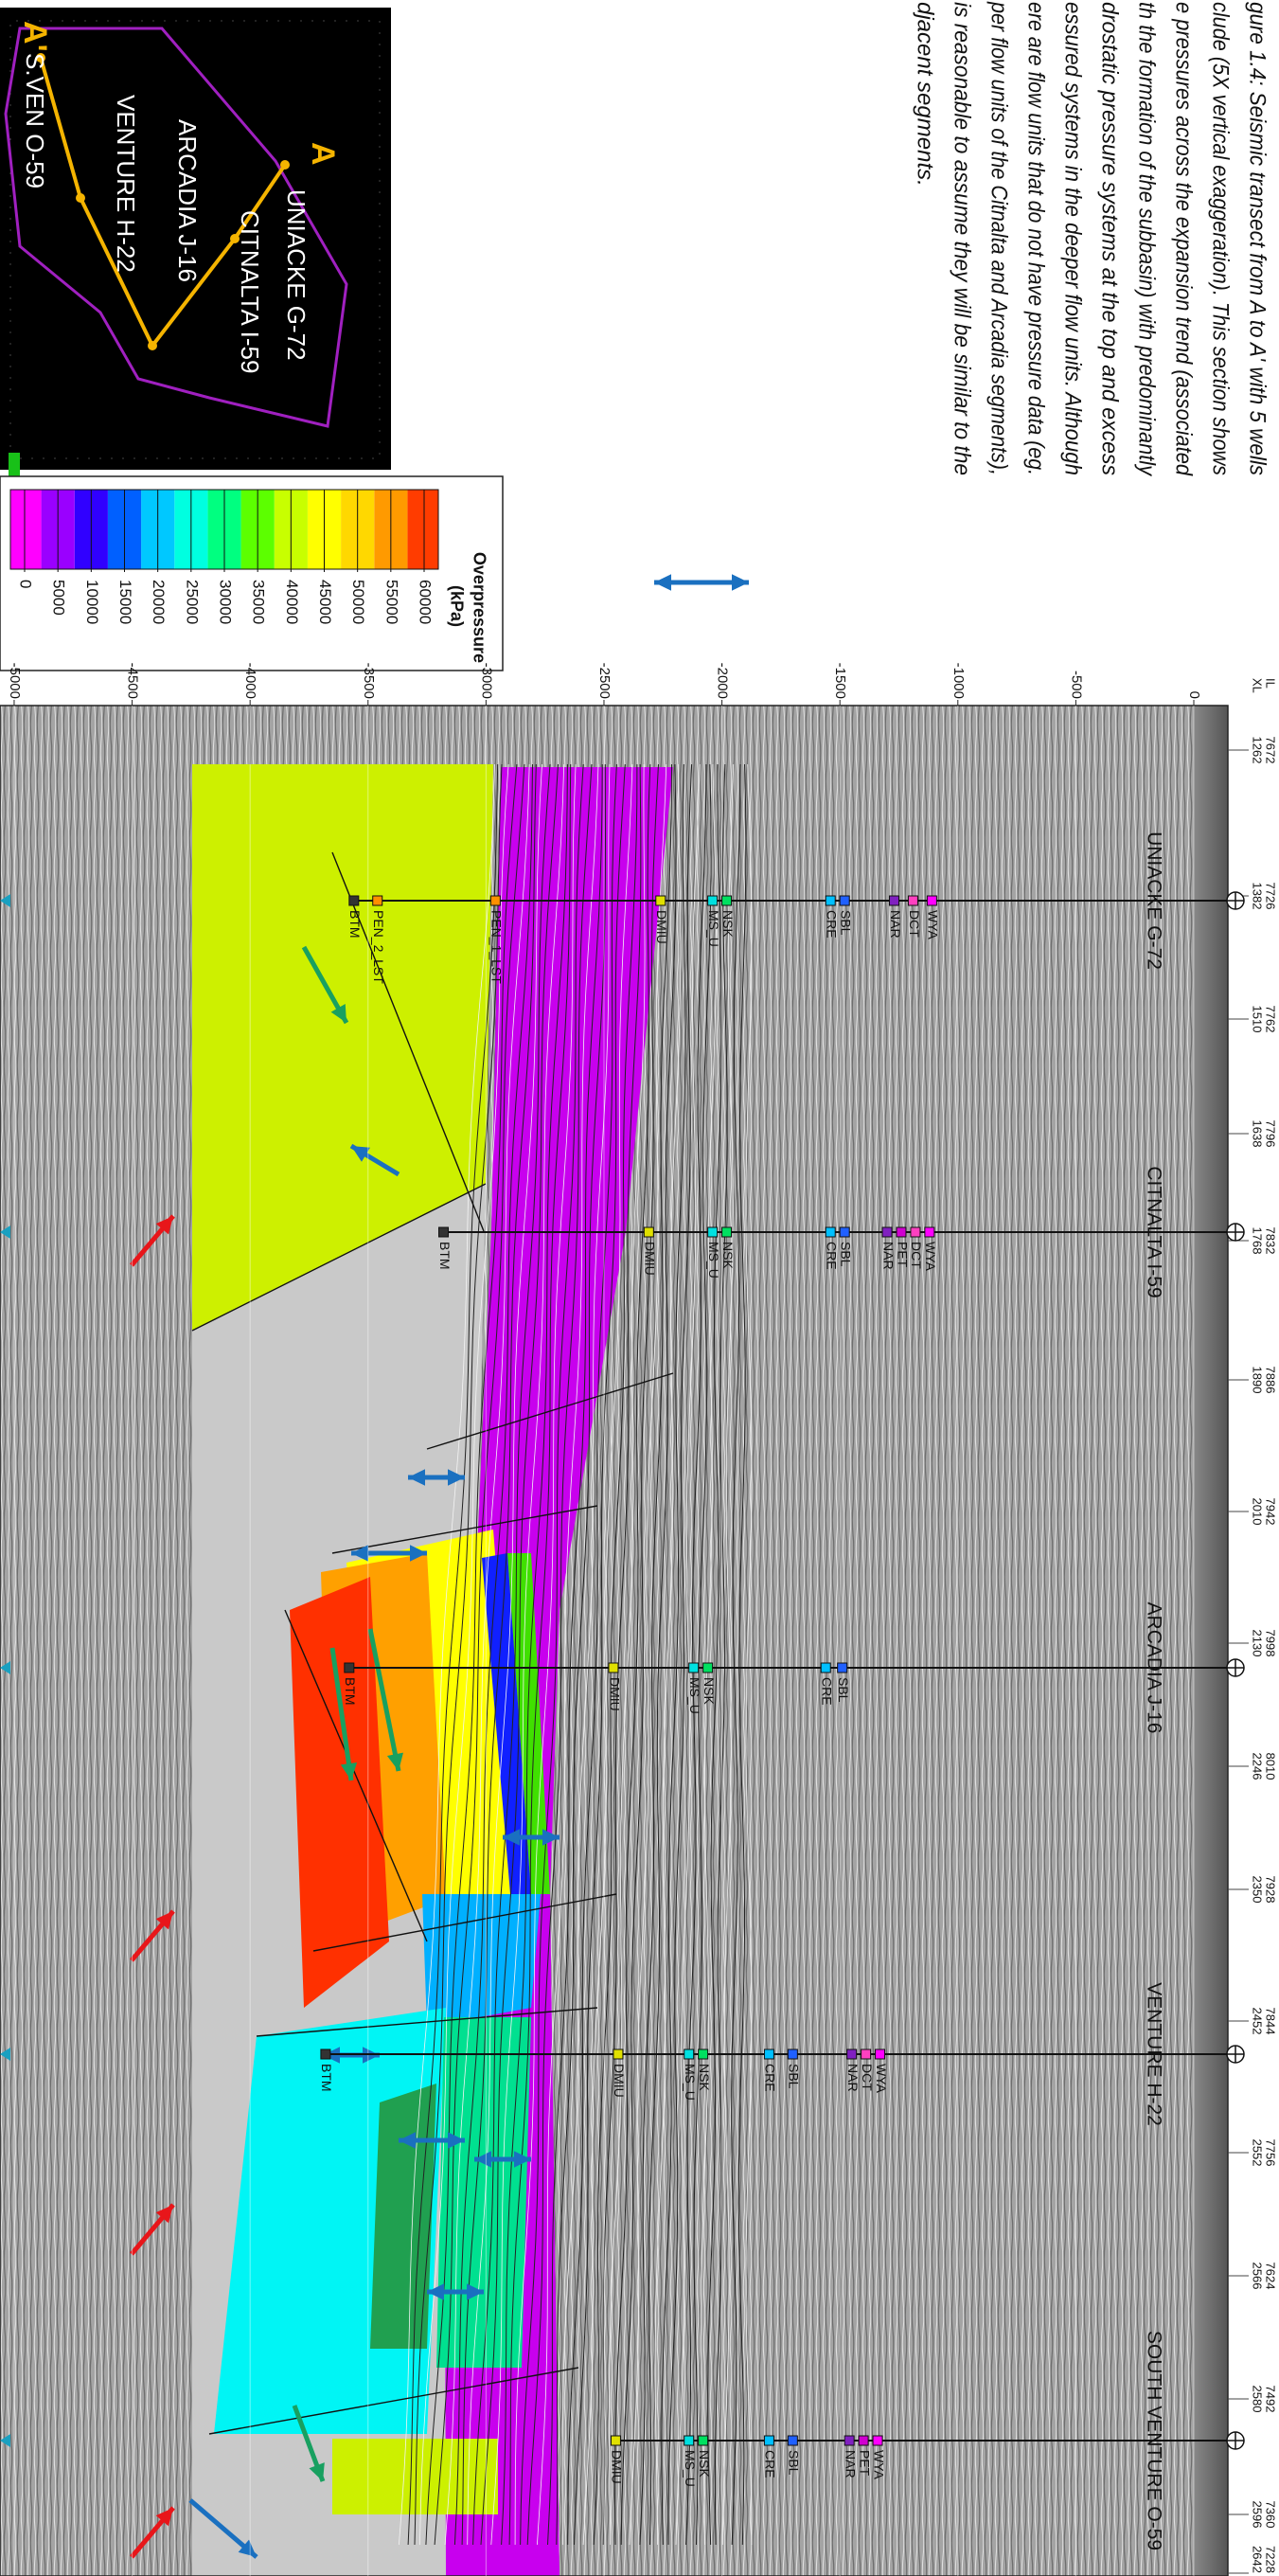  Describe the element at coordinates (895, 924) in the screenshot. I see `formation-label: NAR` at that location.